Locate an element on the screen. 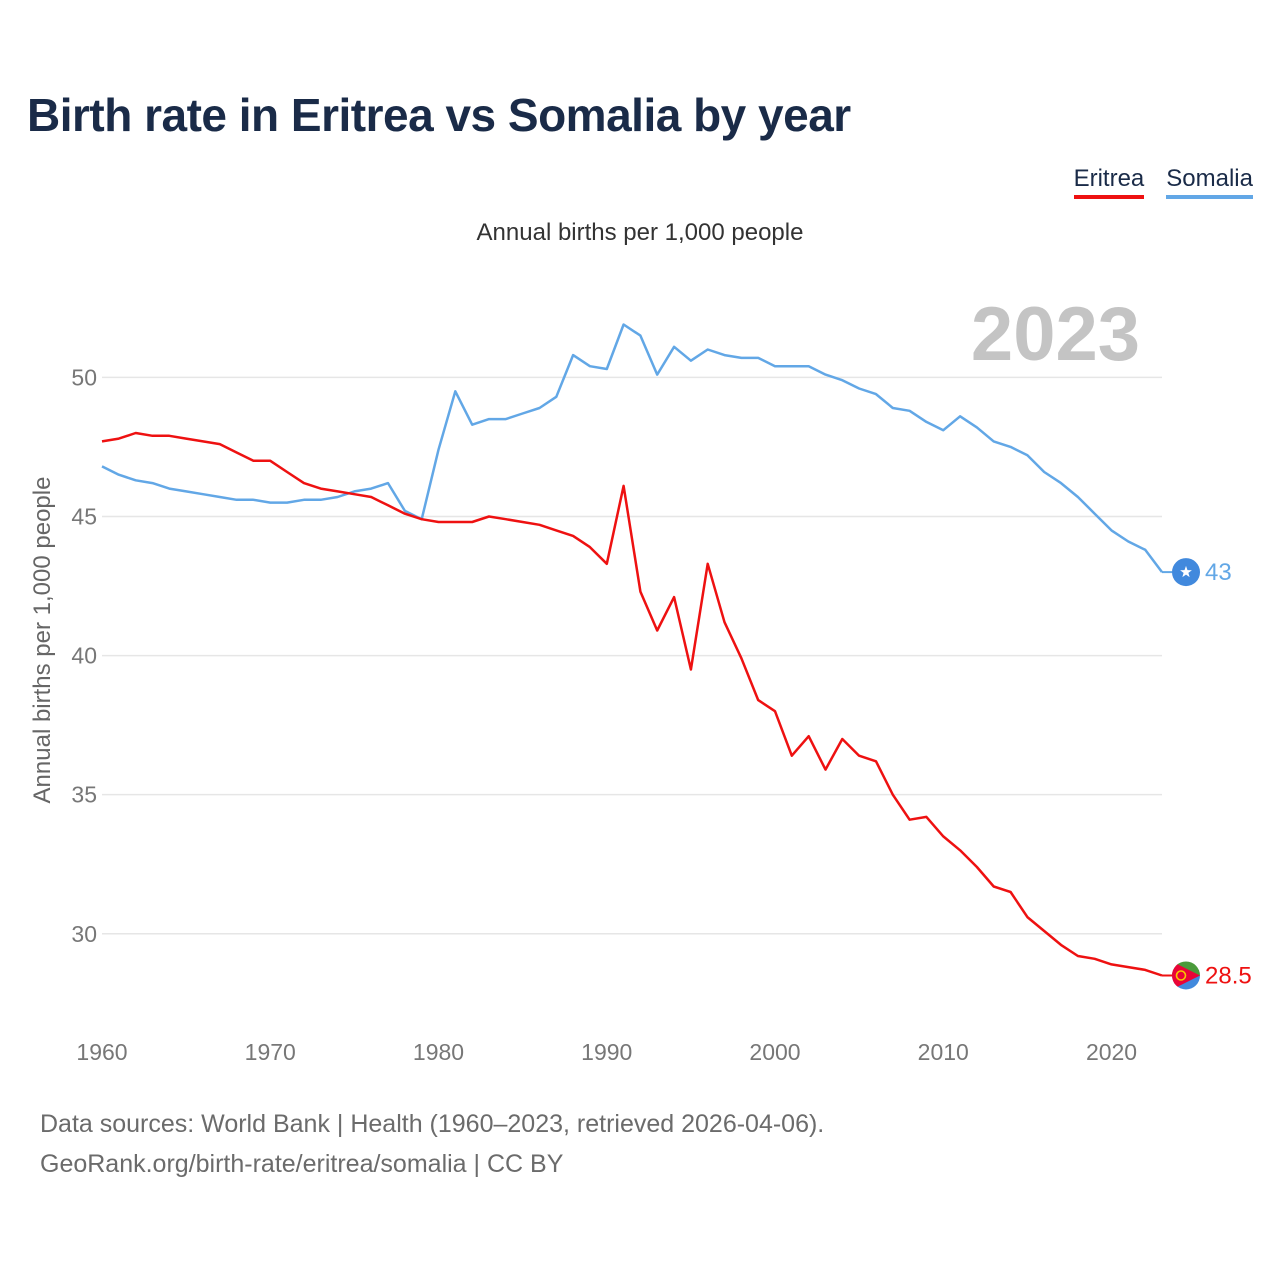  somalia-flag-icon is located at coordinates (1186, 572).